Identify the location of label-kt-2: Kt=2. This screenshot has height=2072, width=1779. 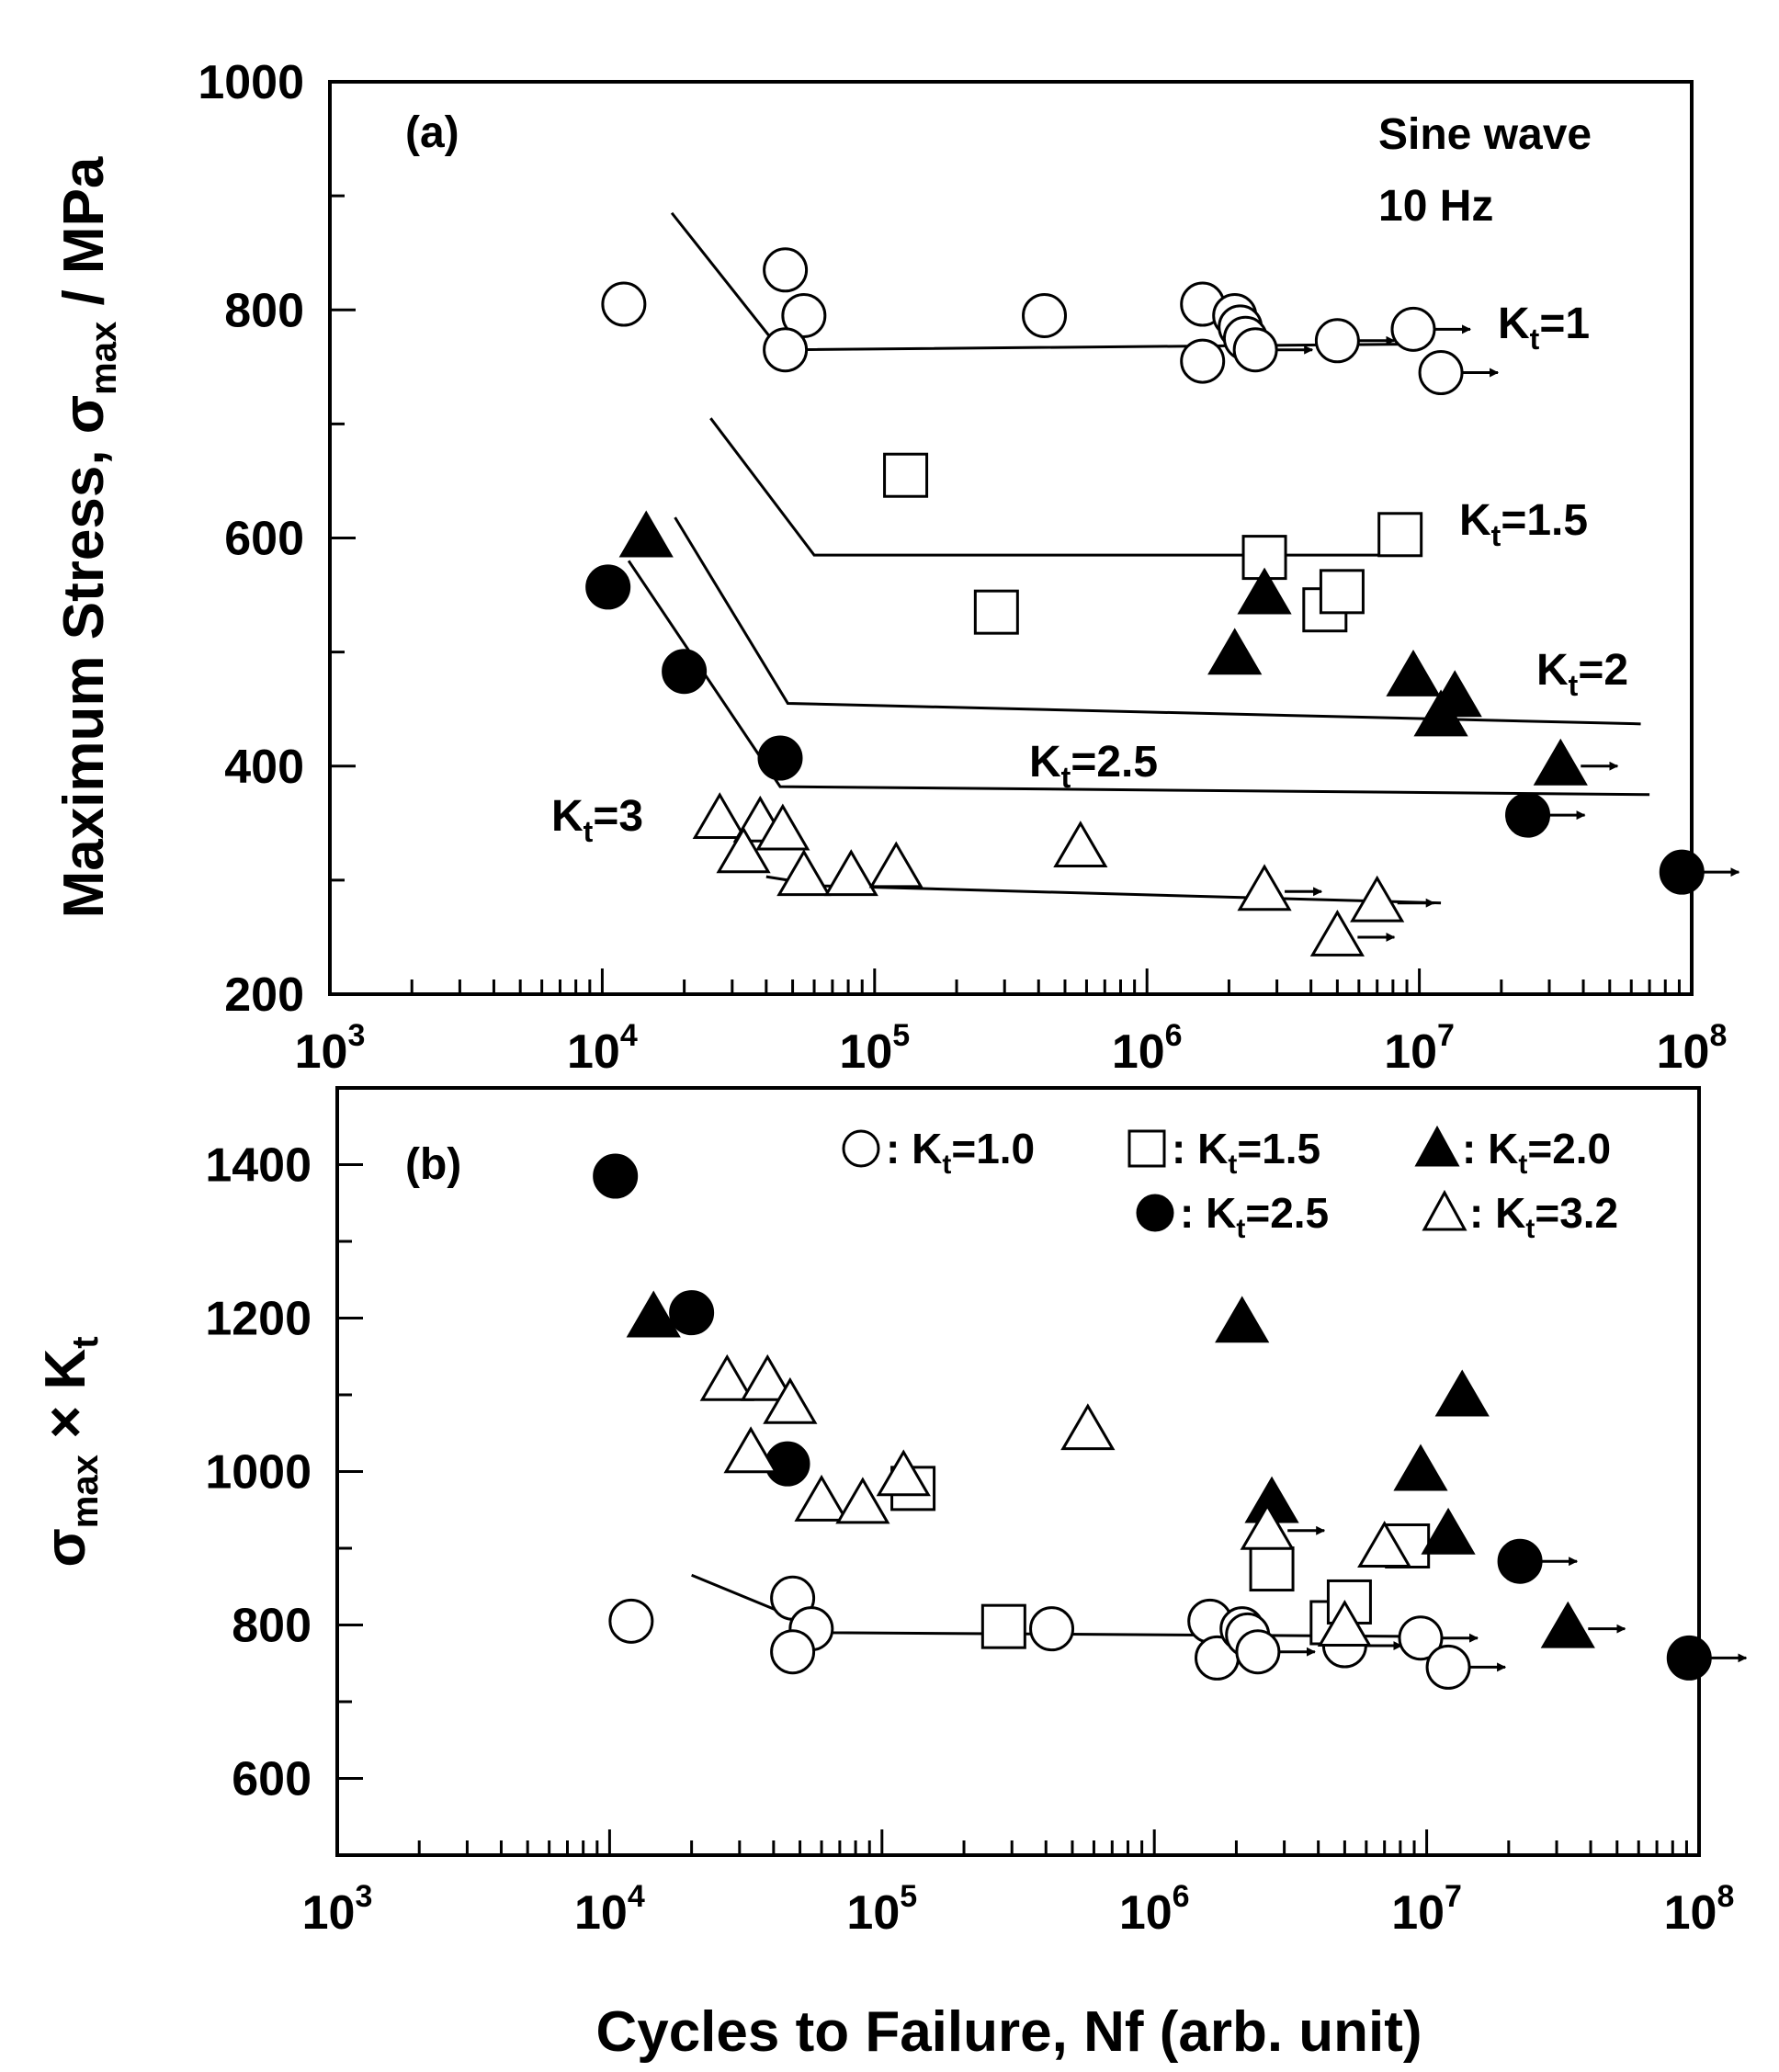
(1582, 674).